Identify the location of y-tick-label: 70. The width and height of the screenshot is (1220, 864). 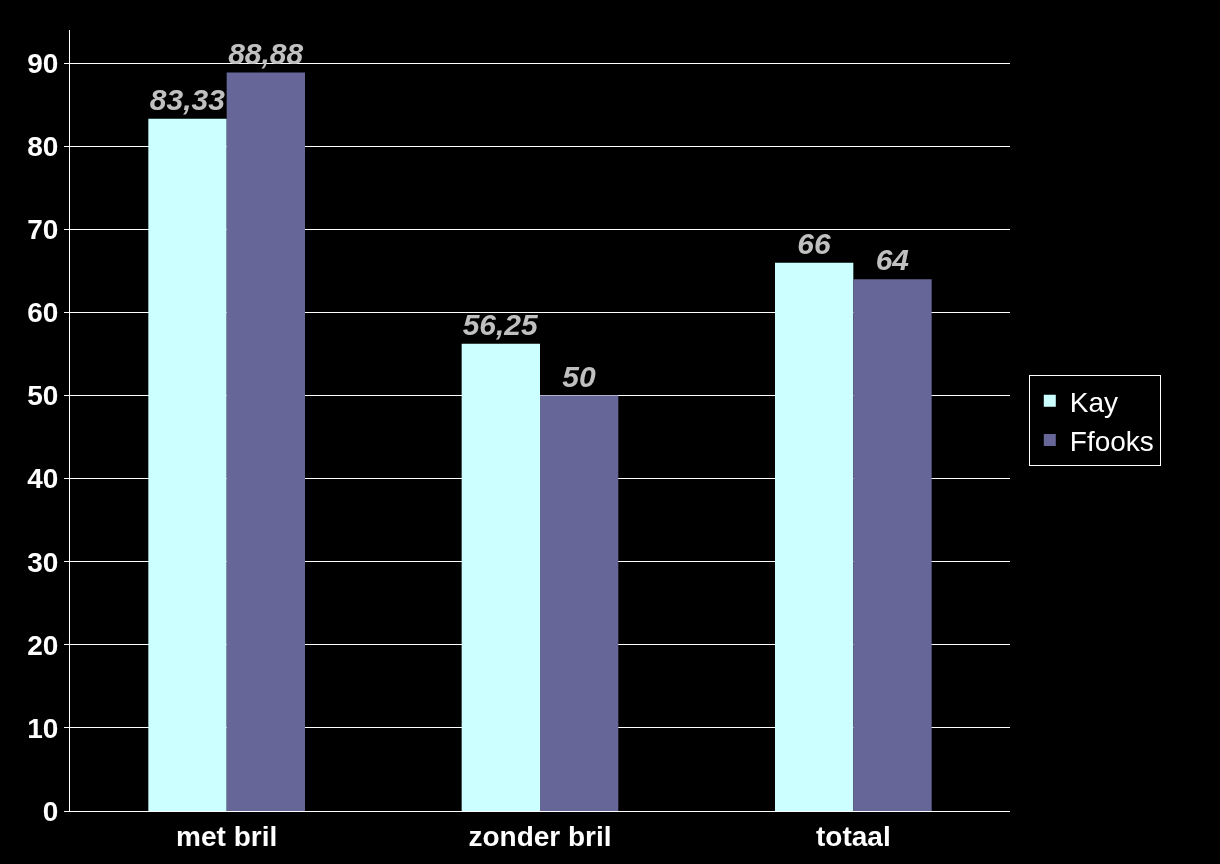
(43, 230).